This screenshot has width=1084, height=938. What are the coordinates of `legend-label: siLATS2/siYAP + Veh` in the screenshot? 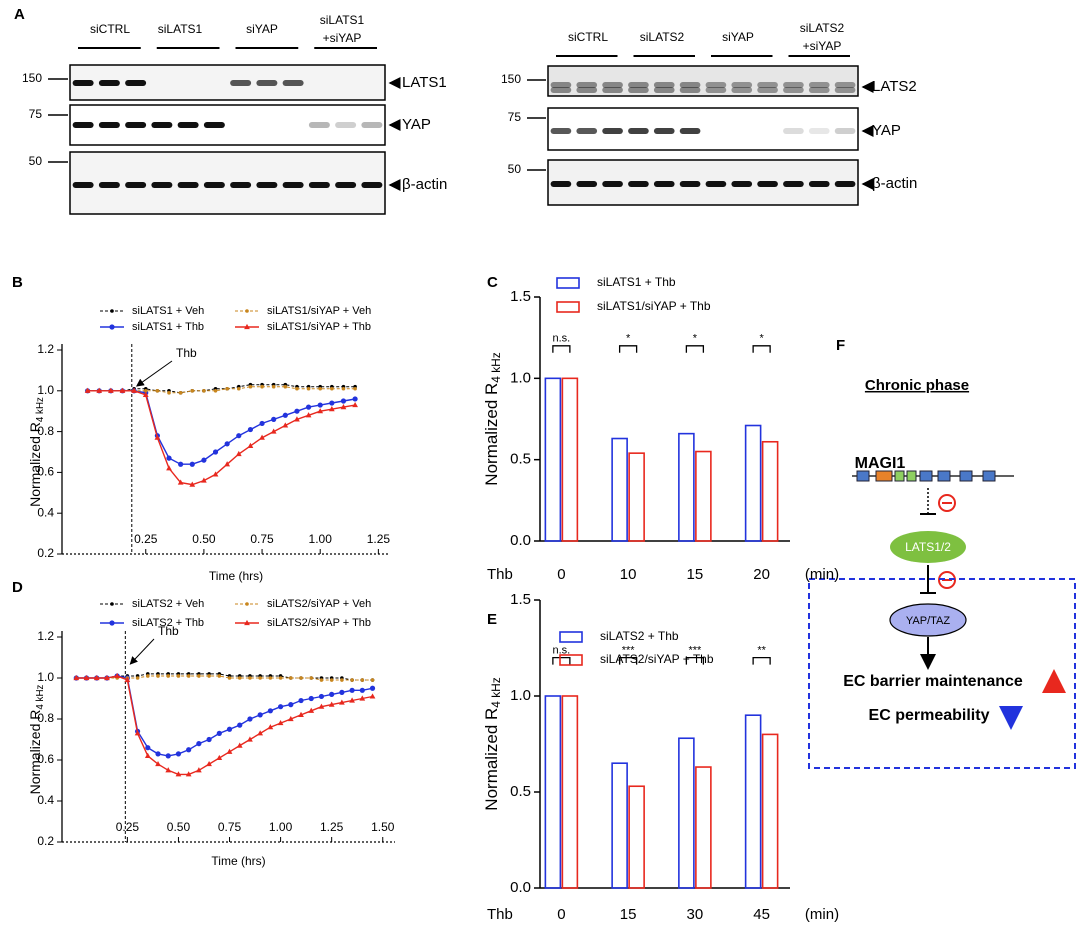 It's located at (319, 604).